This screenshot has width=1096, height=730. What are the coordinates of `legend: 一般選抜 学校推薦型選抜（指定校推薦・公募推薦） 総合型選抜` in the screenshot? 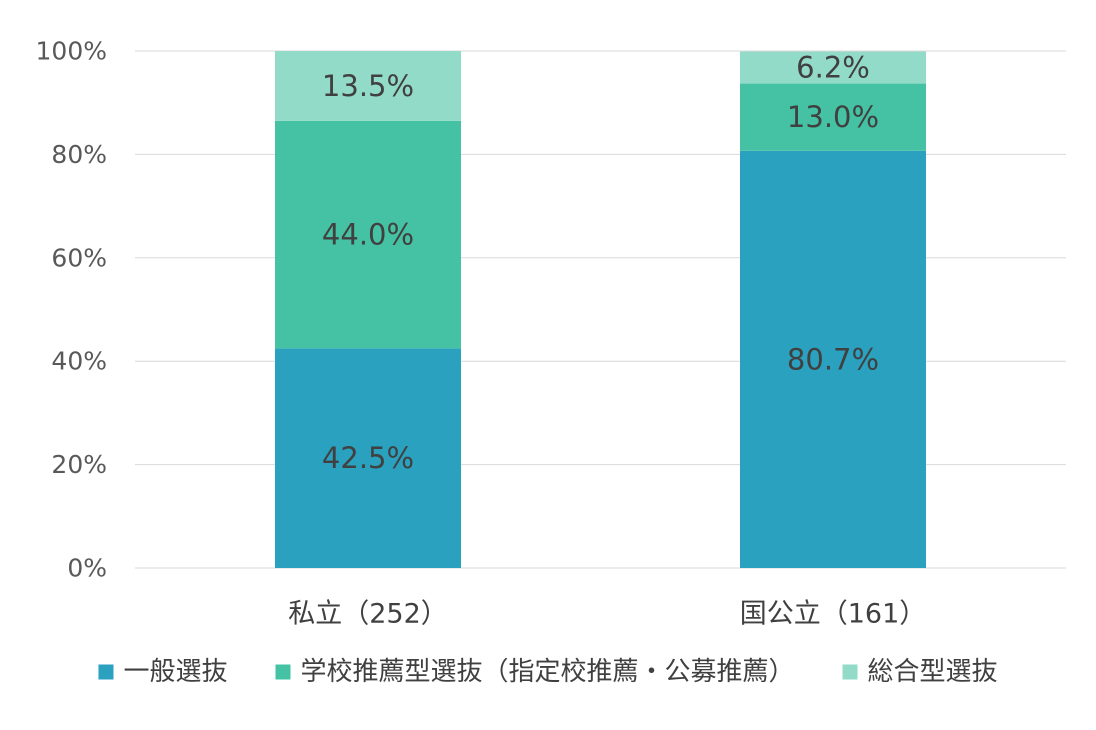 It's located at (548, 672).